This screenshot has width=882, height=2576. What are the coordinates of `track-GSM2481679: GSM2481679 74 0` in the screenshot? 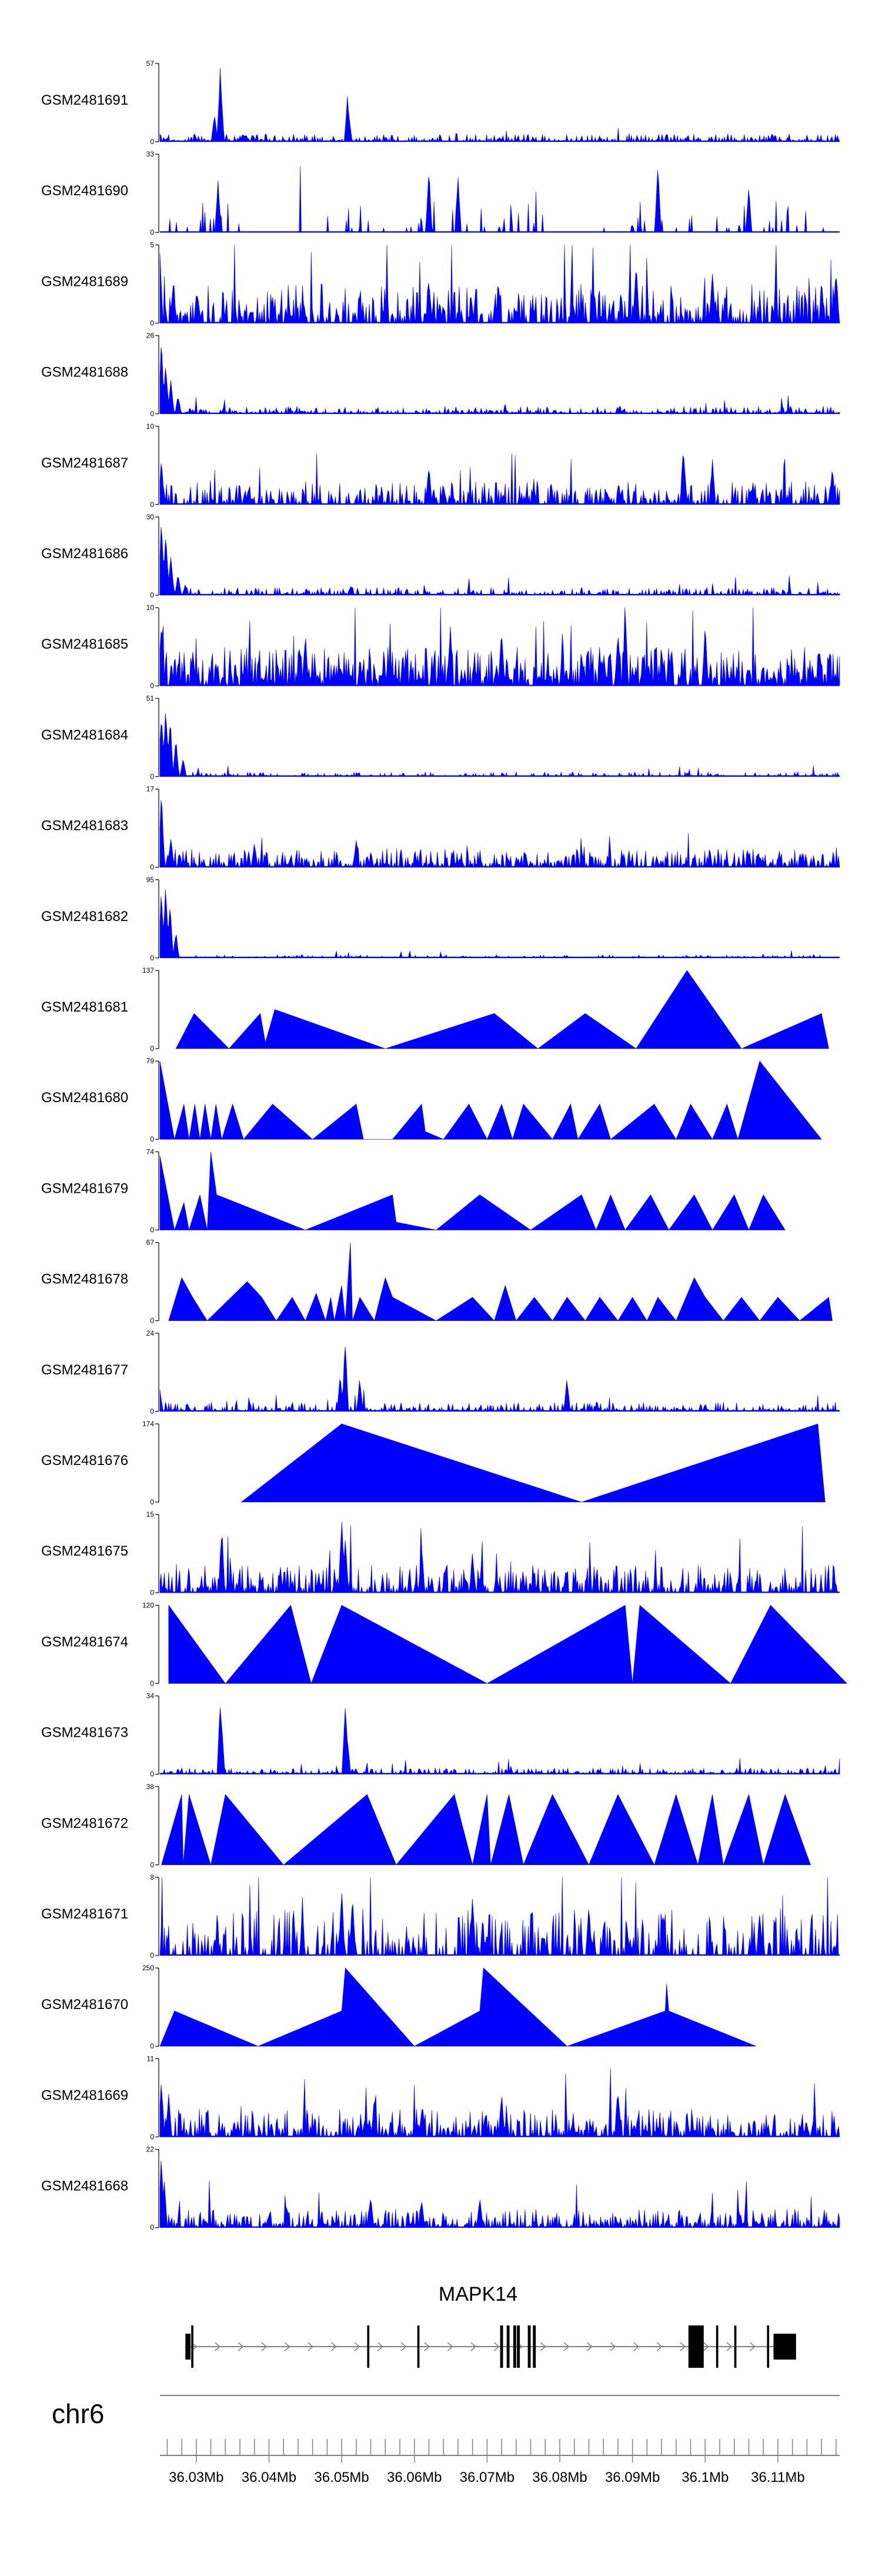 It's located at (413, 1190).